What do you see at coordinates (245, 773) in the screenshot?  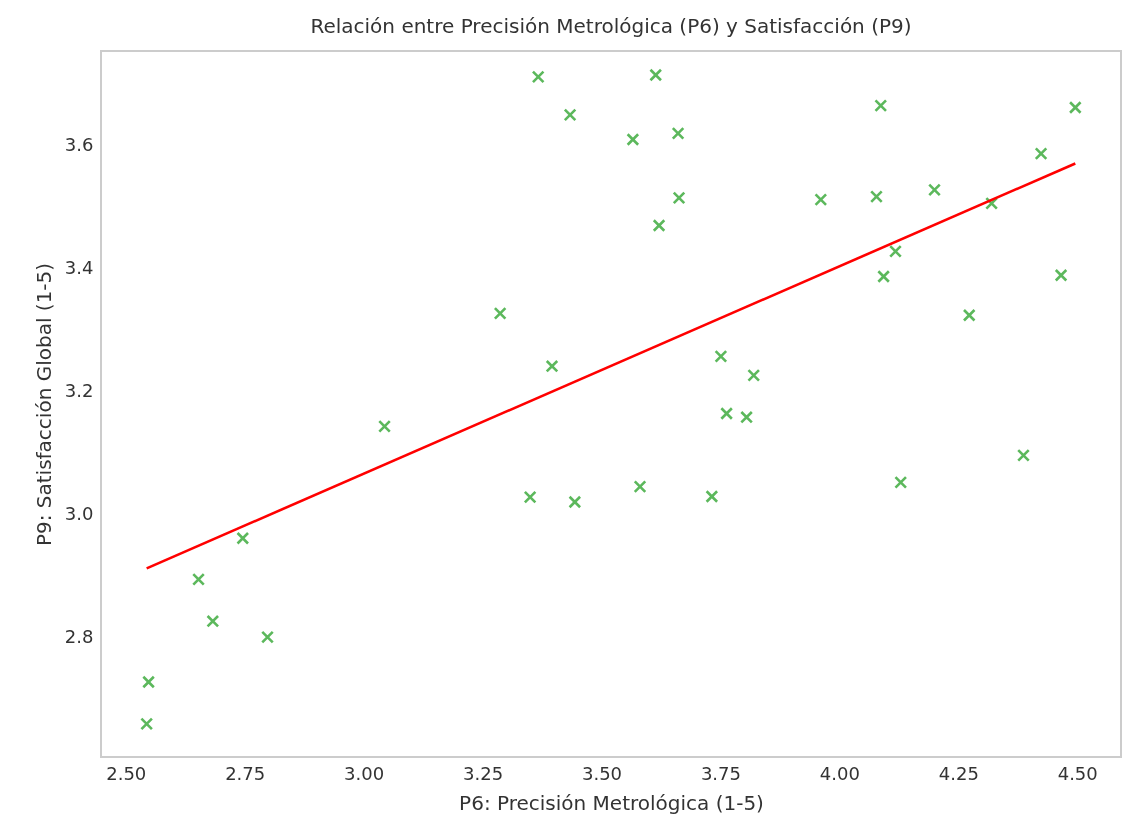 I see `x-tick-label: 2.75` at bounding box center [245, 773].